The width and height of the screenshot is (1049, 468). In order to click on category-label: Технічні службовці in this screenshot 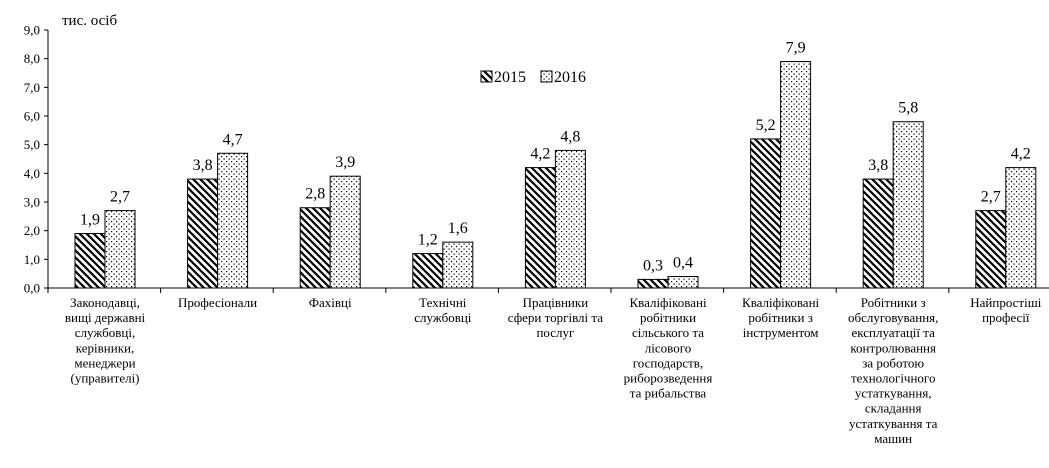, I will do `click(443, 310)`.